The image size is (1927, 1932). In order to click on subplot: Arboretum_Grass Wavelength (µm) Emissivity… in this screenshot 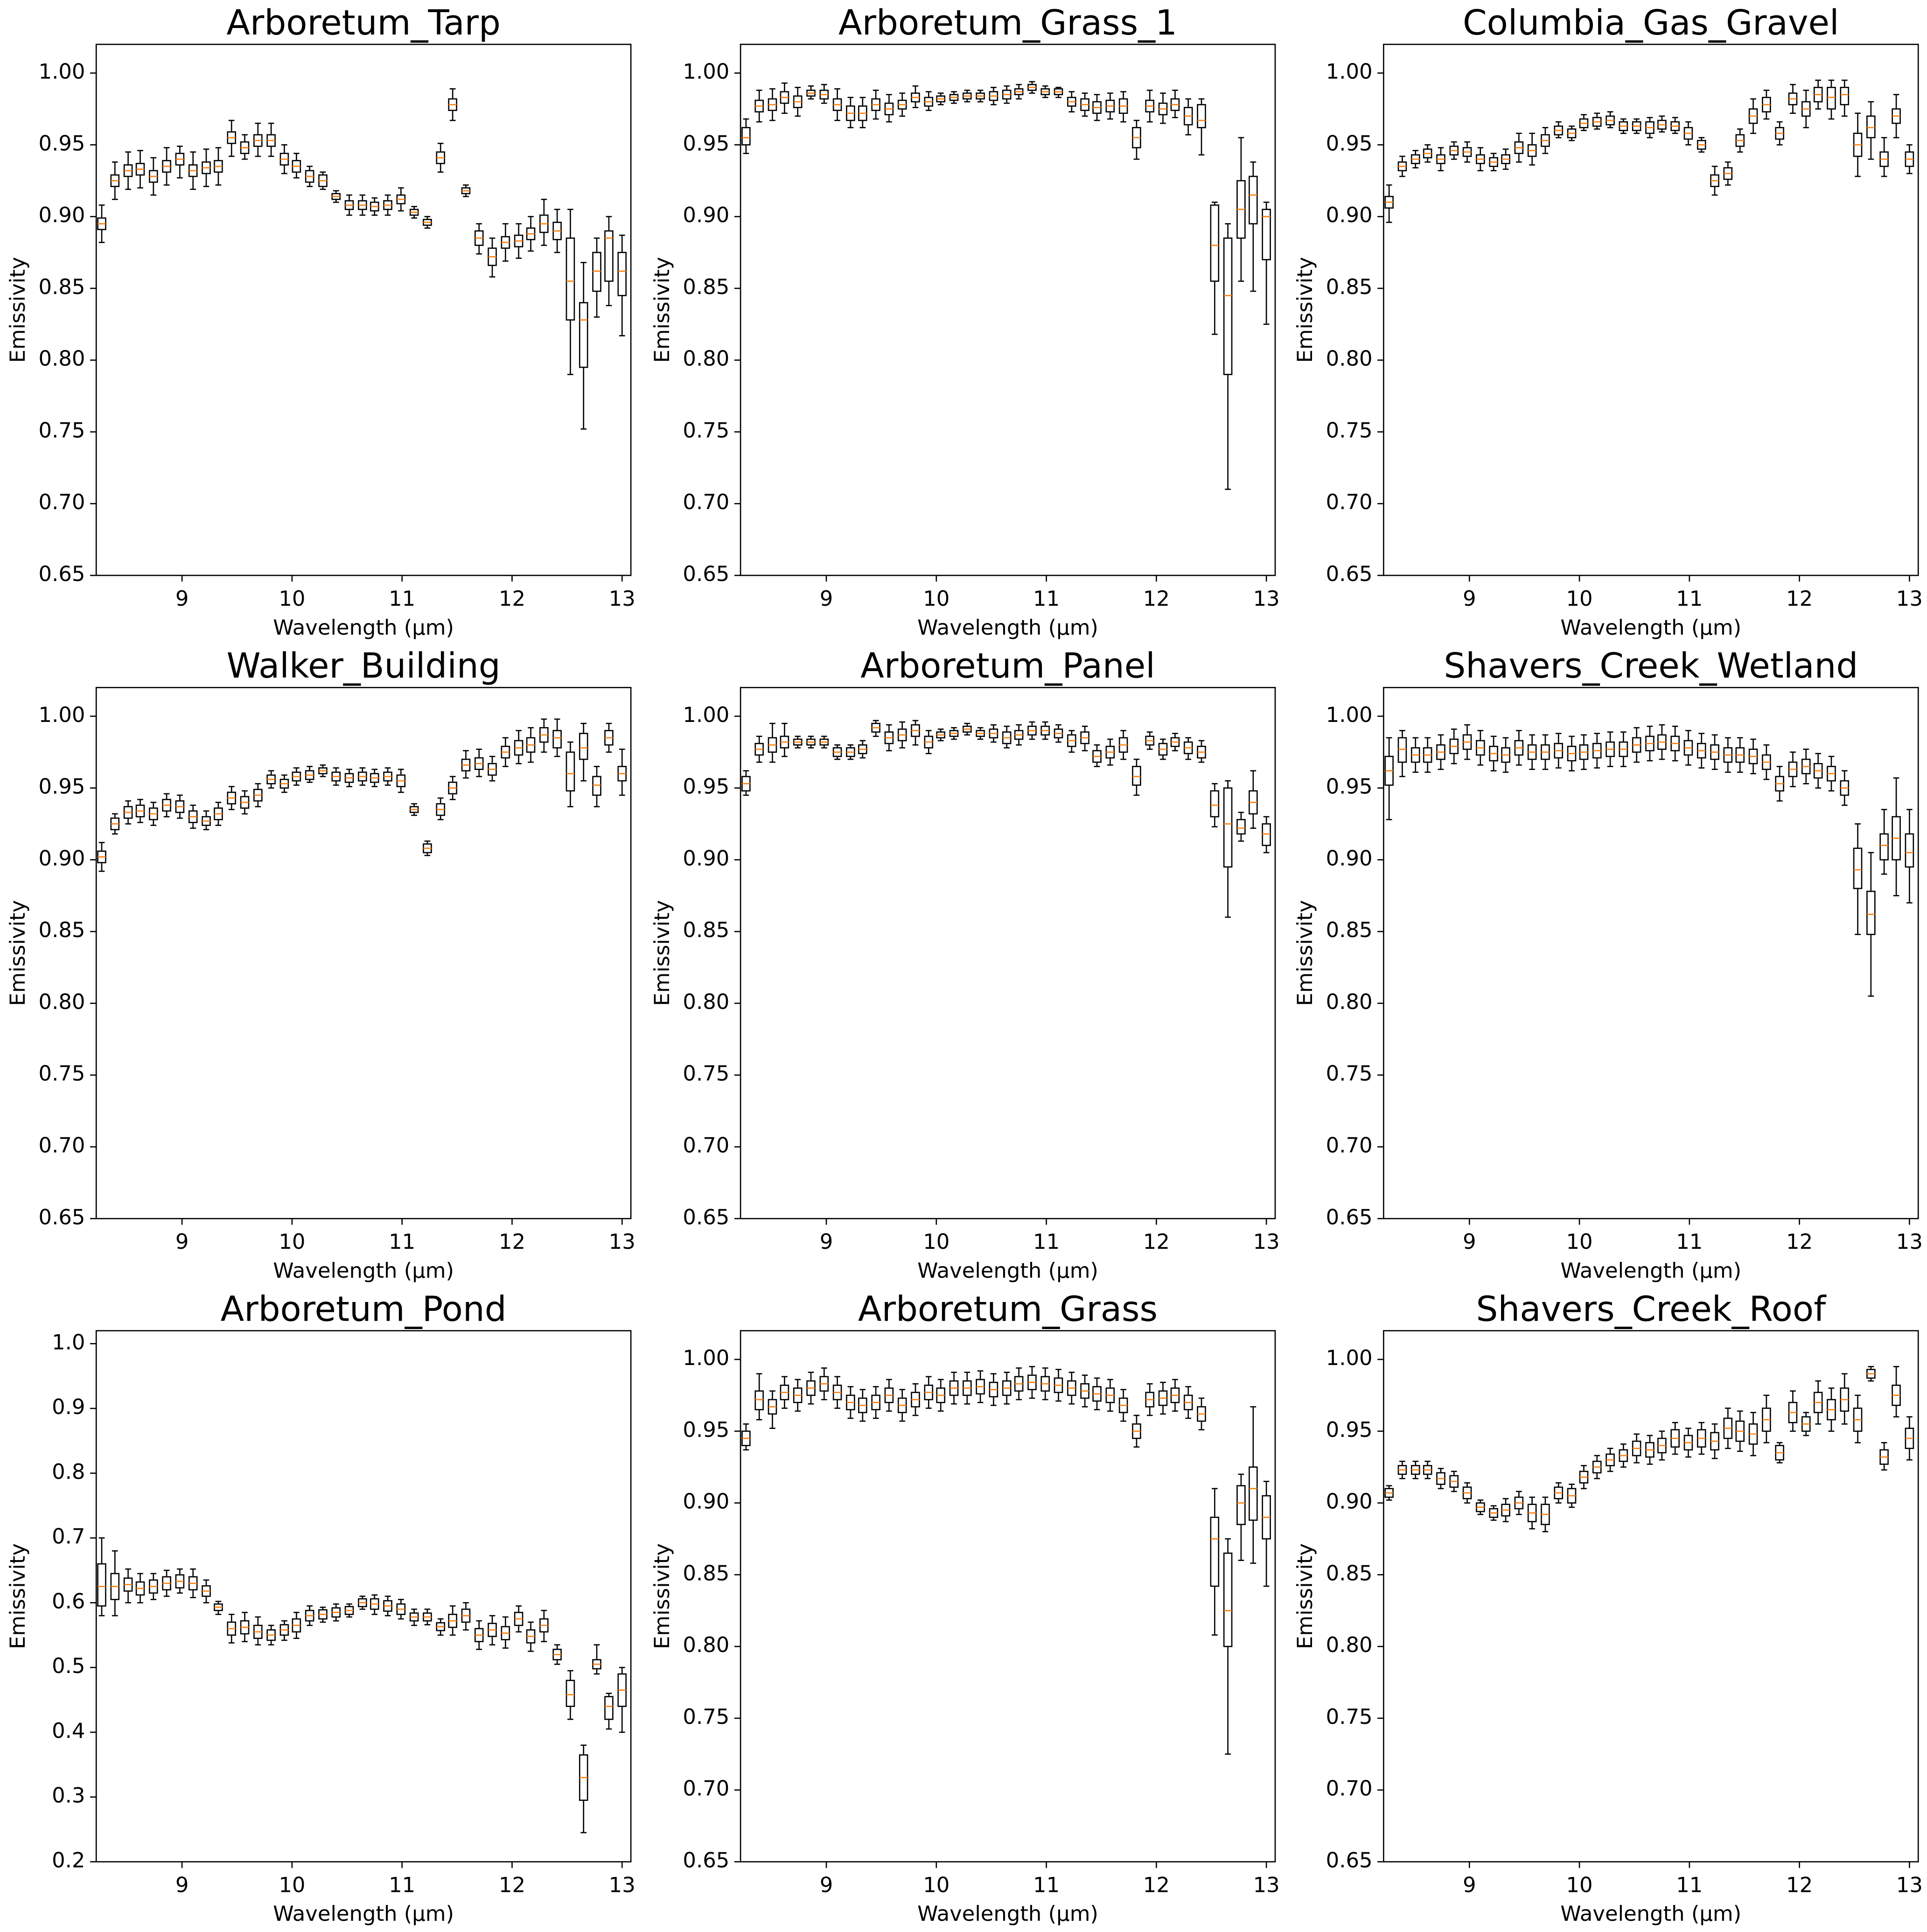, I will do `click(964, 1607)`.